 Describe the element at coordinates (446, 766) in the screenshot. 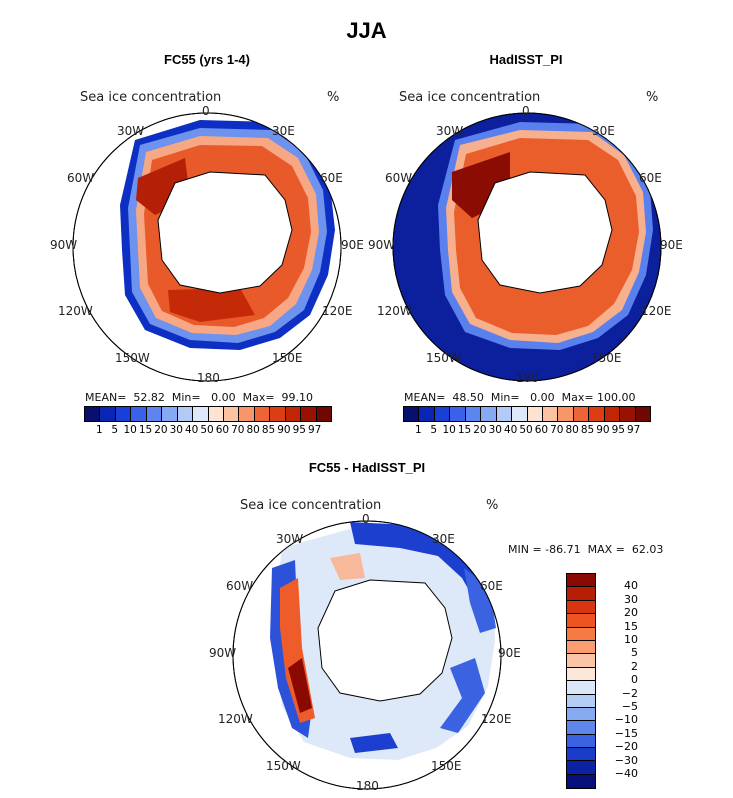

I see `panel-3-lon-150e: 150E` at that location.